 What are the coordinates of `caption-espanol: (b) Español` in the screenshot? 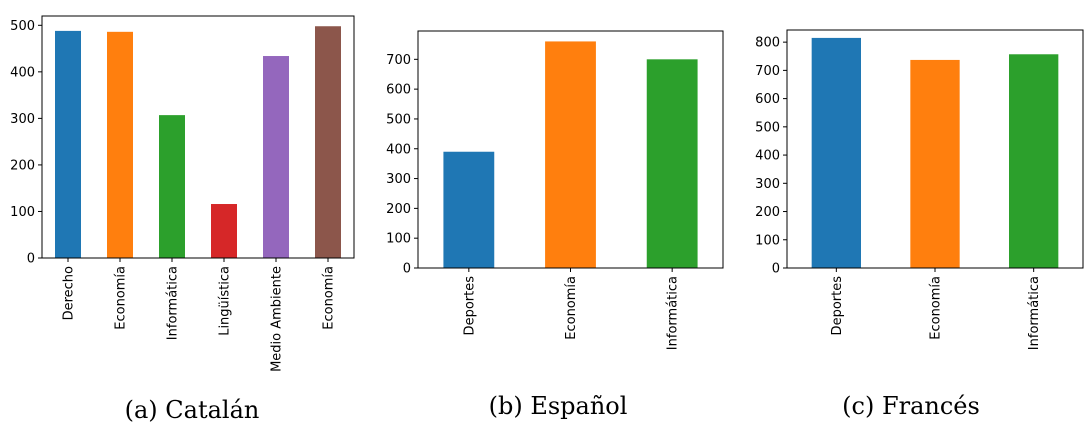 It's located at (558, 406).